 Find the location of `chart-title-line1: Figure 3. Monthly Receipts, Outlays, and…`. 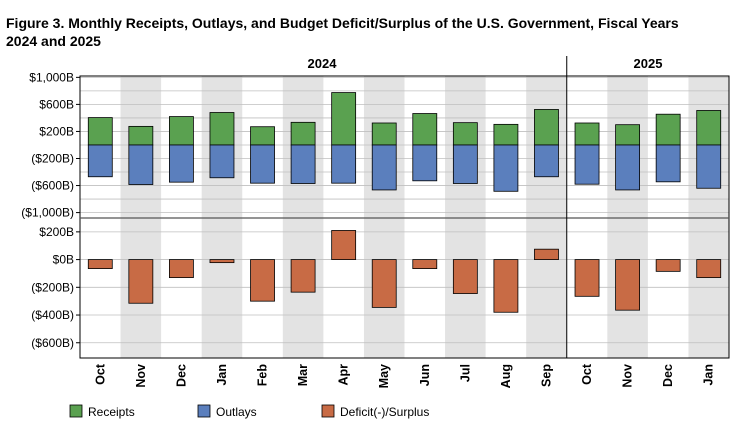

chart-title-line1: Figure 3. Monthly Receipts, Outlays, and… is located at coordinates (342, 23).